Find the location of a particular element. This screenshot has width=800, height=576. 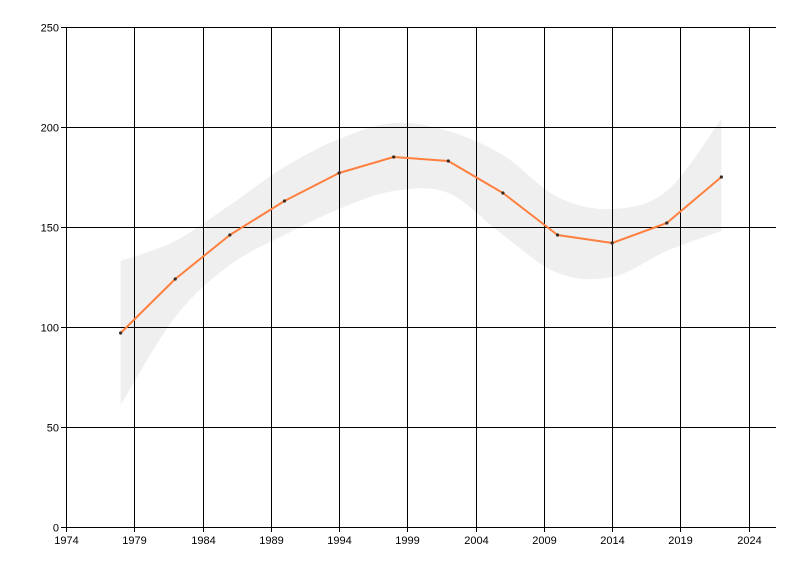

y-tick-label: 50 is located at coordinates (53, 429).